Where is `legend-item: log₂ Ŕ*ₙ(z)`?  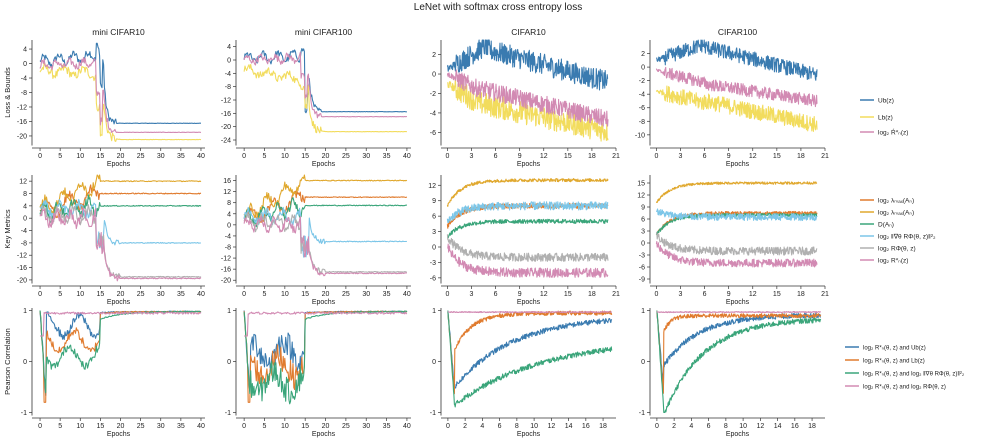
legend-item: log₂ Ŕ*ₙ(z) is located at coordinates (884, 132).